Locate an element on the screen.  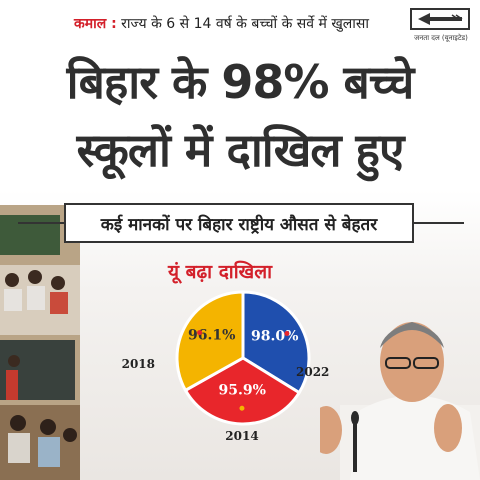
year-label-2018: 2018 is located at coordinates (138, 364).